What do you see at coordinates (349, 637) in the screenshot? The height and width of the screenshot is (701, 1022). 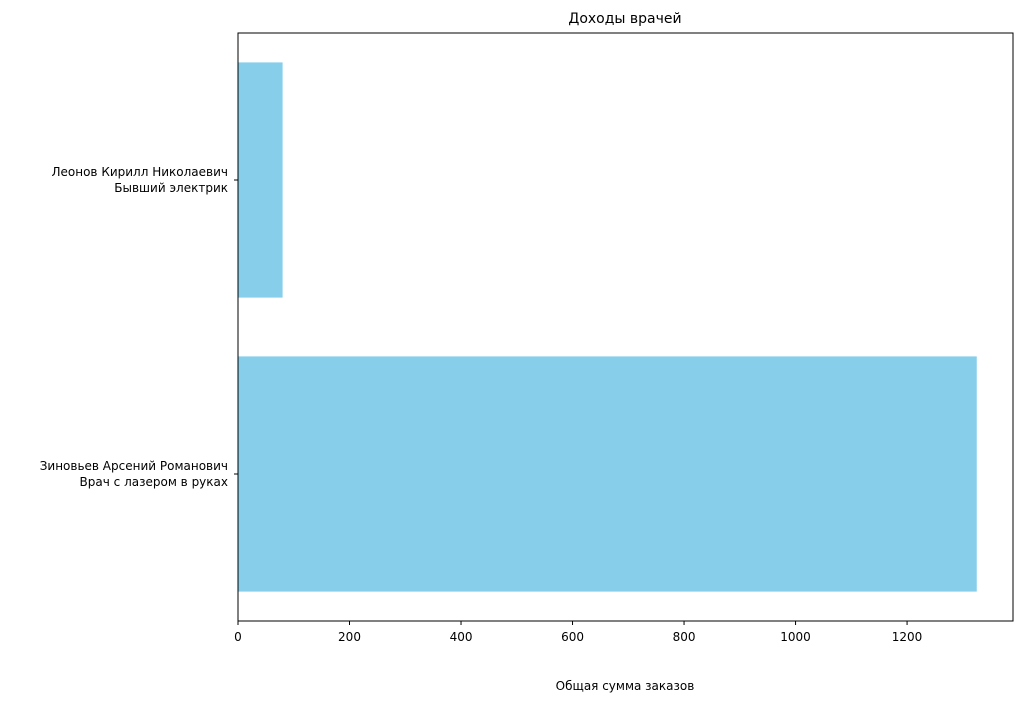 I see `x-tick-label-1: 200` at bounding box center [349, 637].